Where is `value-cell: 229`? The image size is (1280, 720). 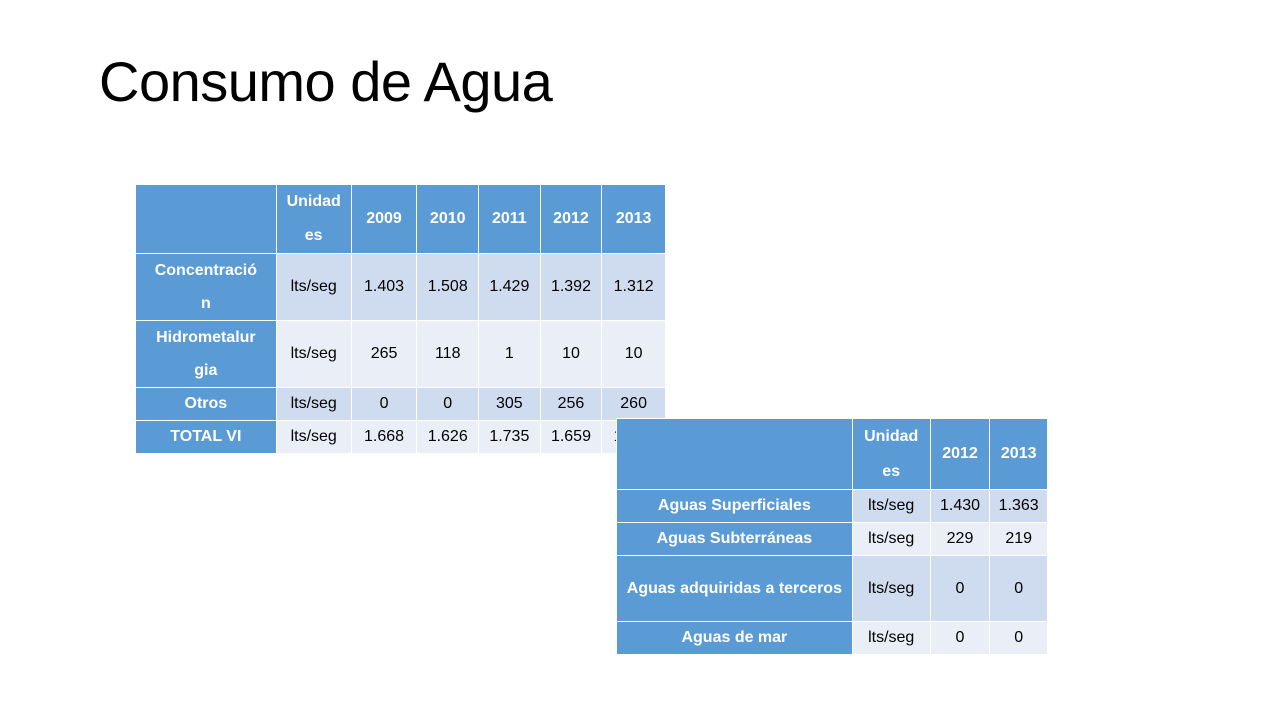 value-cell: 229 is located at coordinates (960, 539).